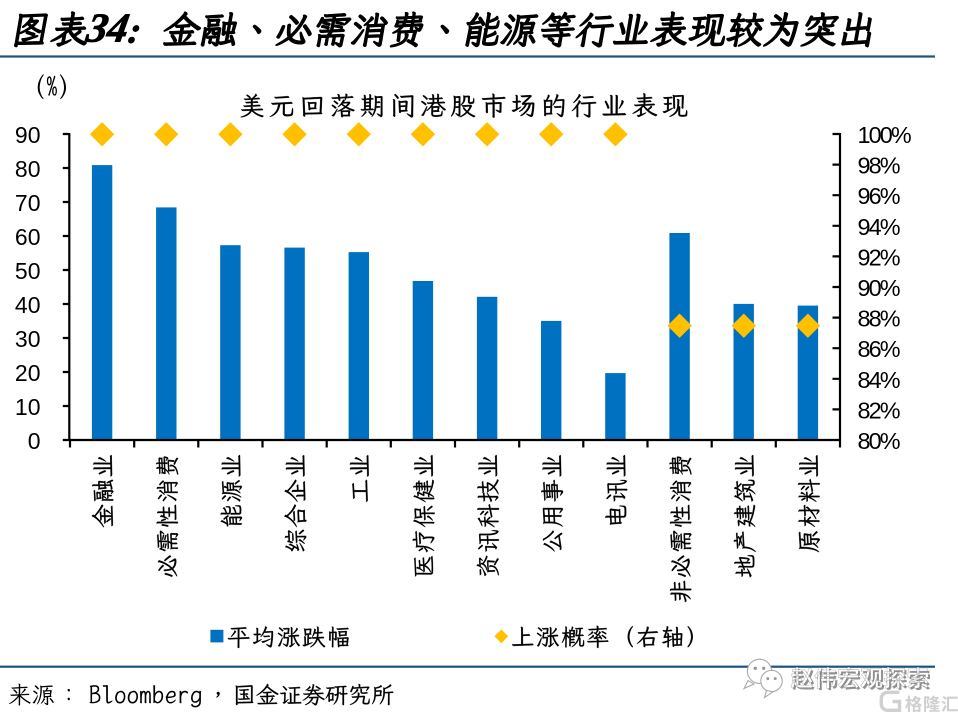 The width and height of the screenshot is (958, 718). Describe the element at coordinates (28, 135) in the screenshot. I see `svg-text: 90` at that location.